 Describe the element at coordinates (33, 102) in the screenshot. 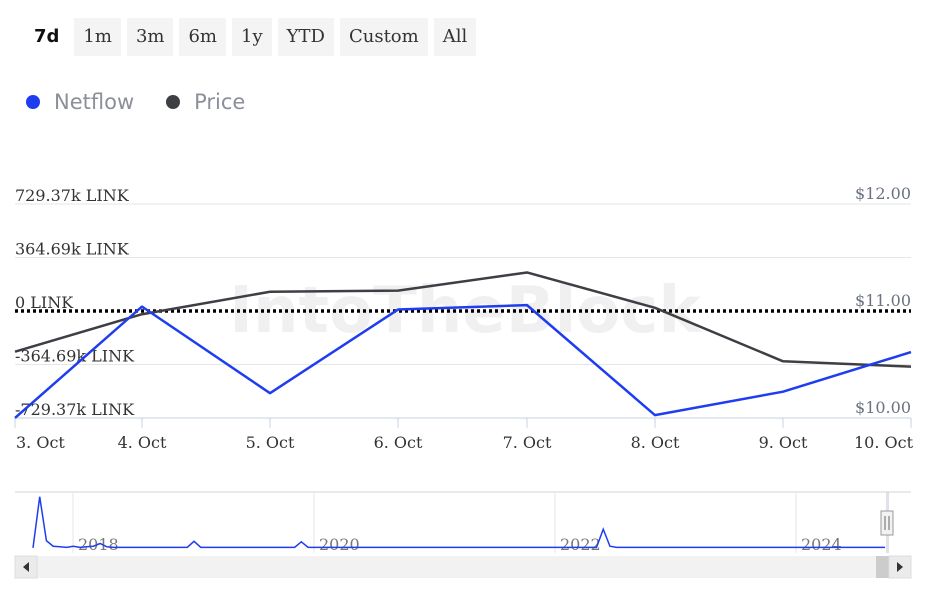

I see `legend-marker-netflow` at that location.